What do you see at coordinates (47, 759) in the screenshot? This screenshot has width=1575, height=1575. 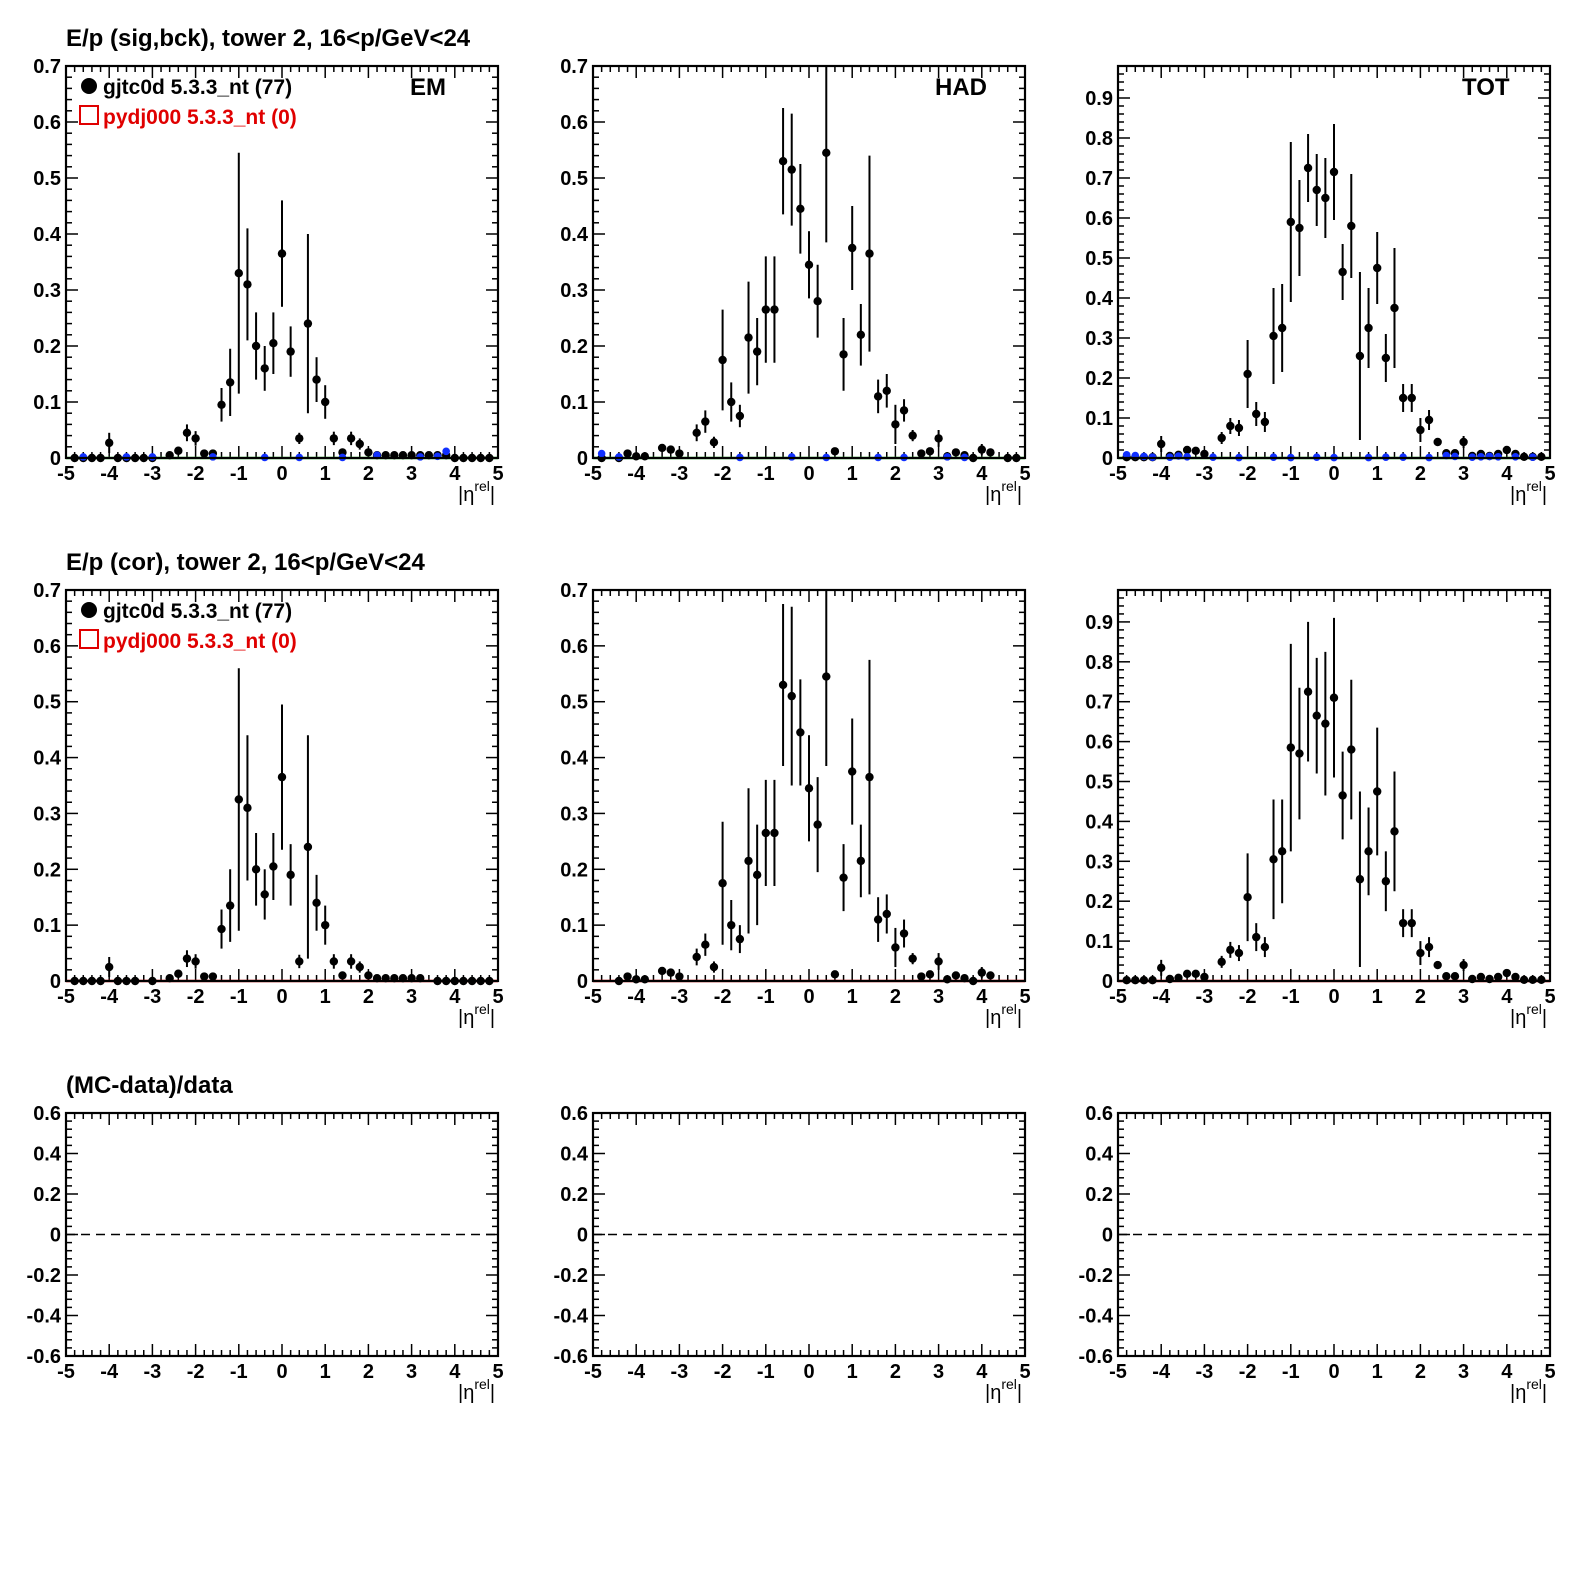 I see `y-tick-label: 0.4` at bounding box center [47, 759].